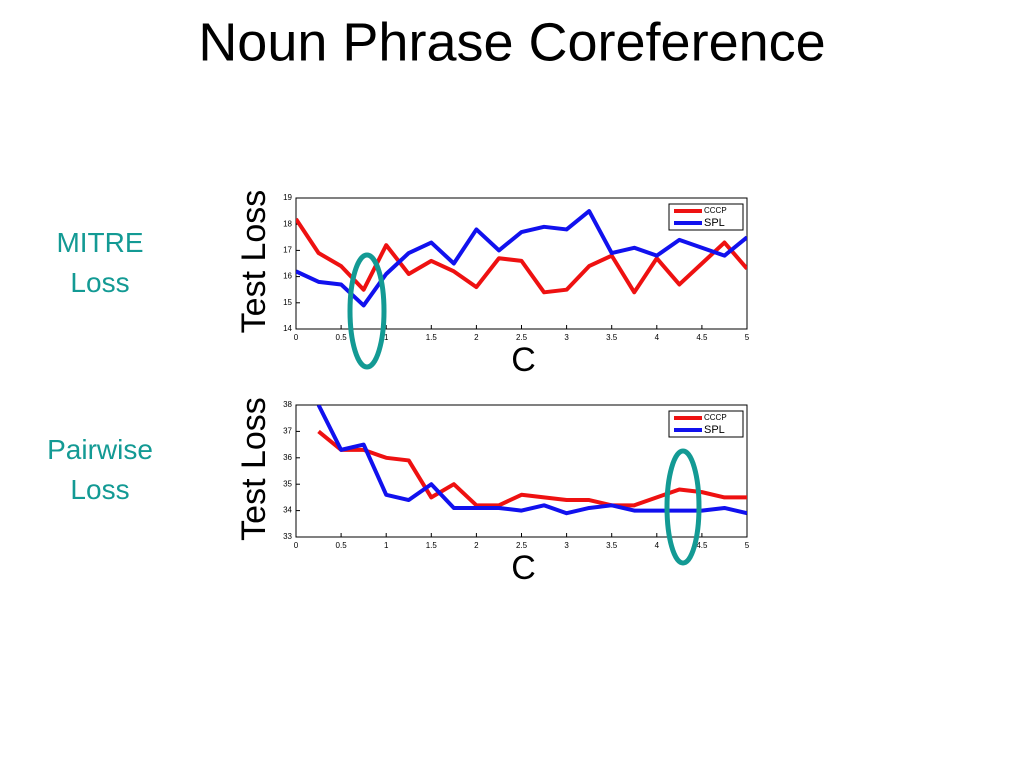 Image resolution: width=1024 pixels, height=768 pixels. I want to click on row-label: Pairwise Loss, so click(100, 469).